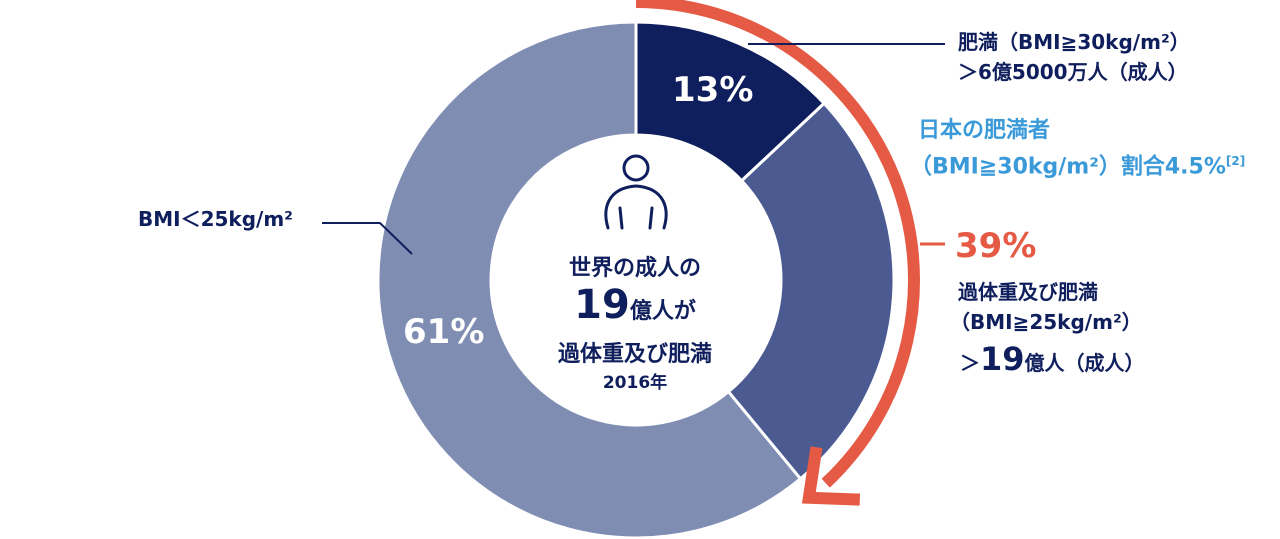  I want to click on slice-label-obese: 13%, so click(713, 90).